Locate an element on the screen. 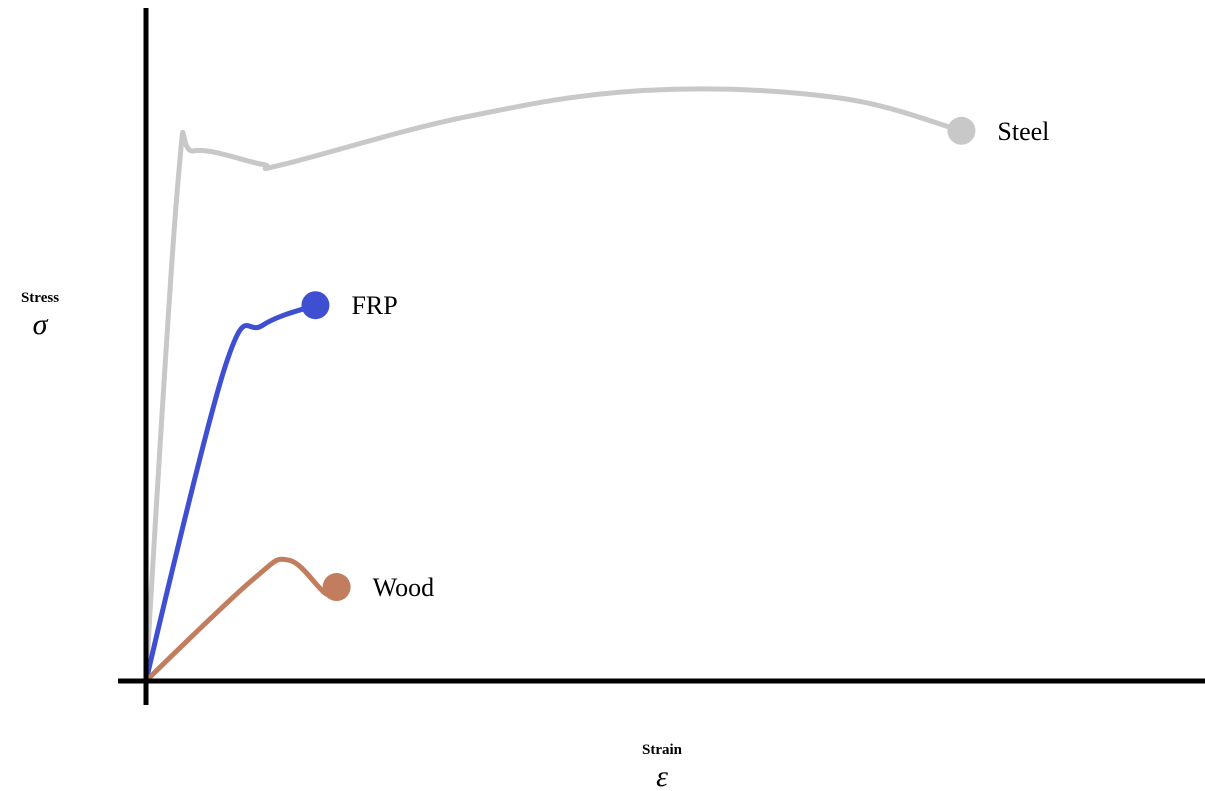  frp-failure-point is located at coordinates (315, 305).